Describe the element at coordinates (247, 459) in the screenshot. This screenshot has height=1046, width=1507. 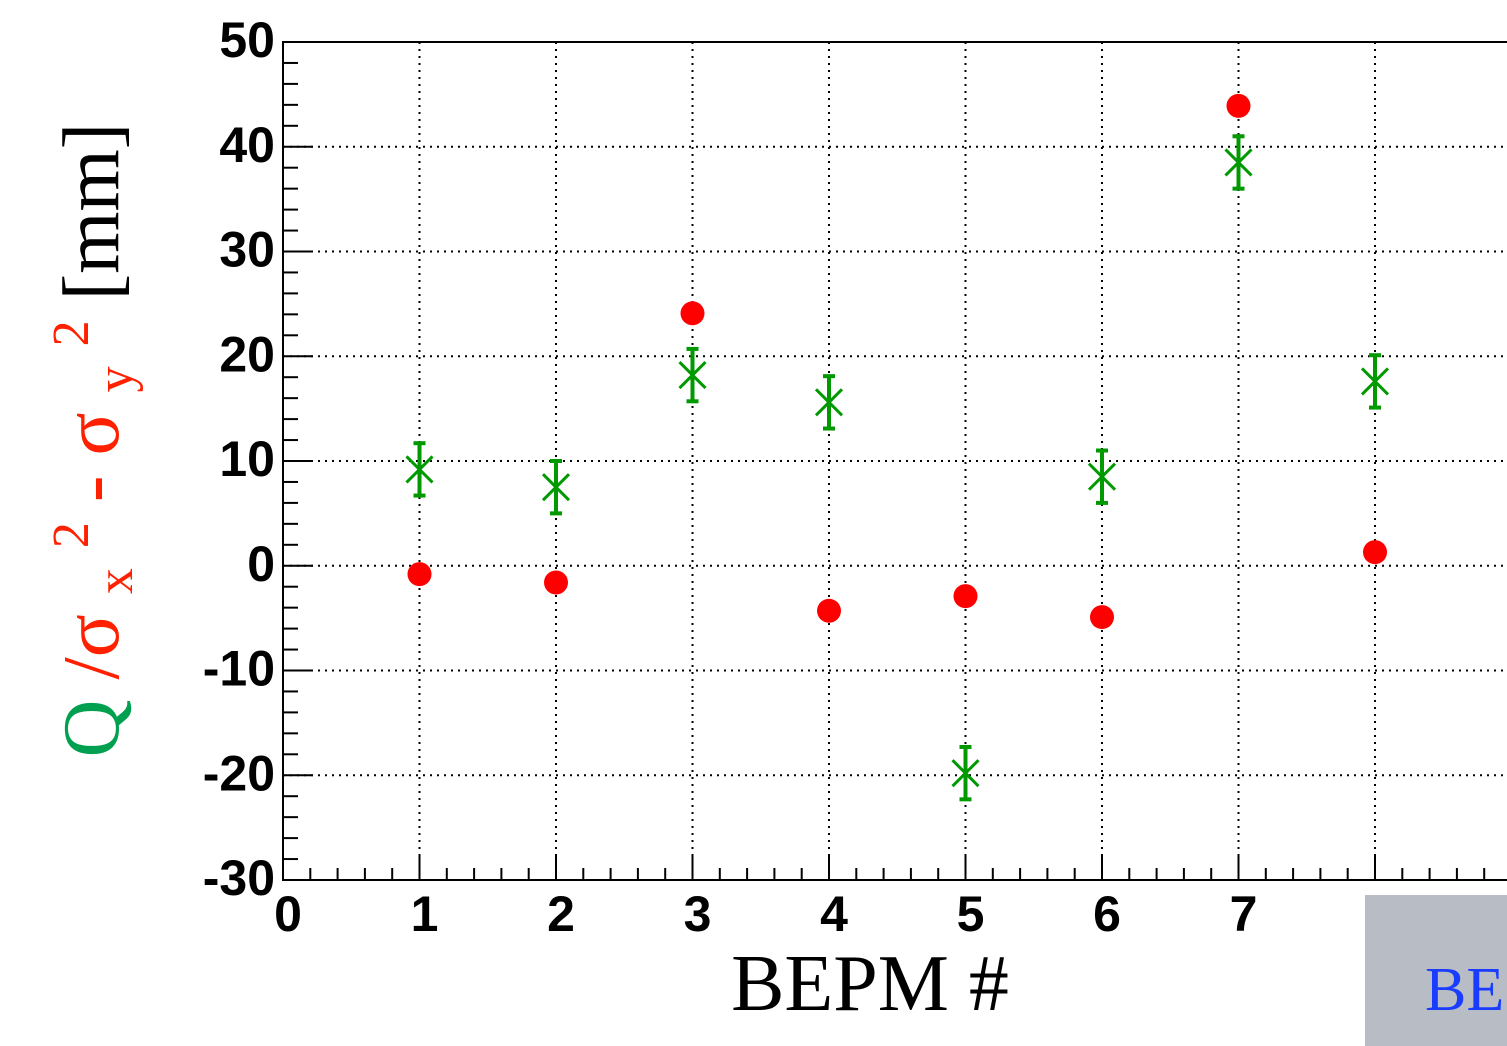
I see `y-tick-label: 10` at that location.